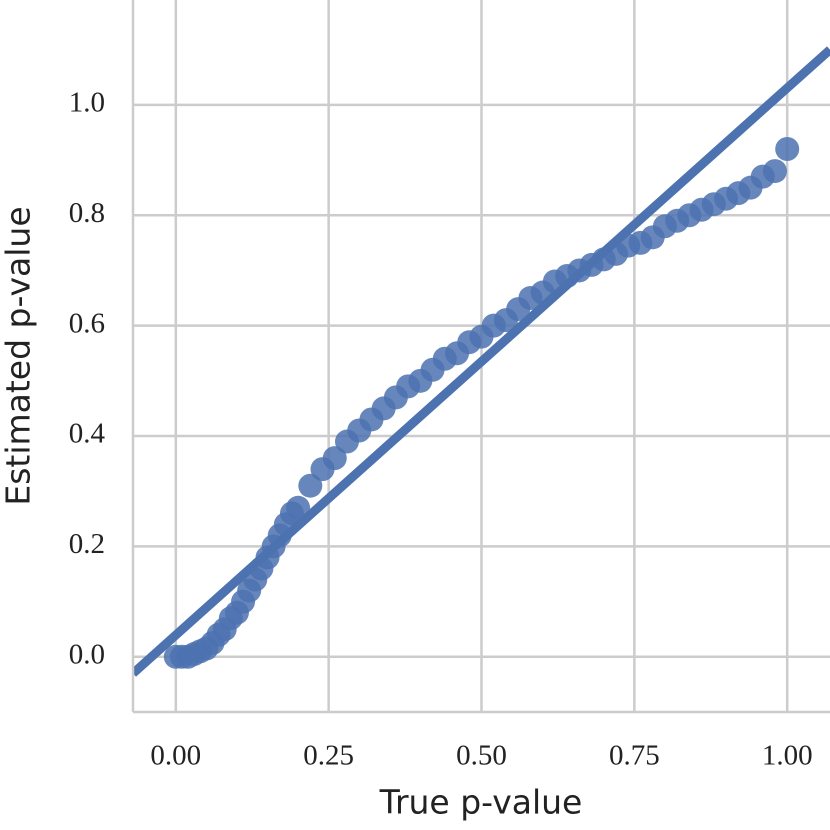 The height and width of the screenshot is (830, 830). Describe the element at coordinates (19, 355) in the screenshot. I see `y-axis-label: Estimated p-value` at that location.